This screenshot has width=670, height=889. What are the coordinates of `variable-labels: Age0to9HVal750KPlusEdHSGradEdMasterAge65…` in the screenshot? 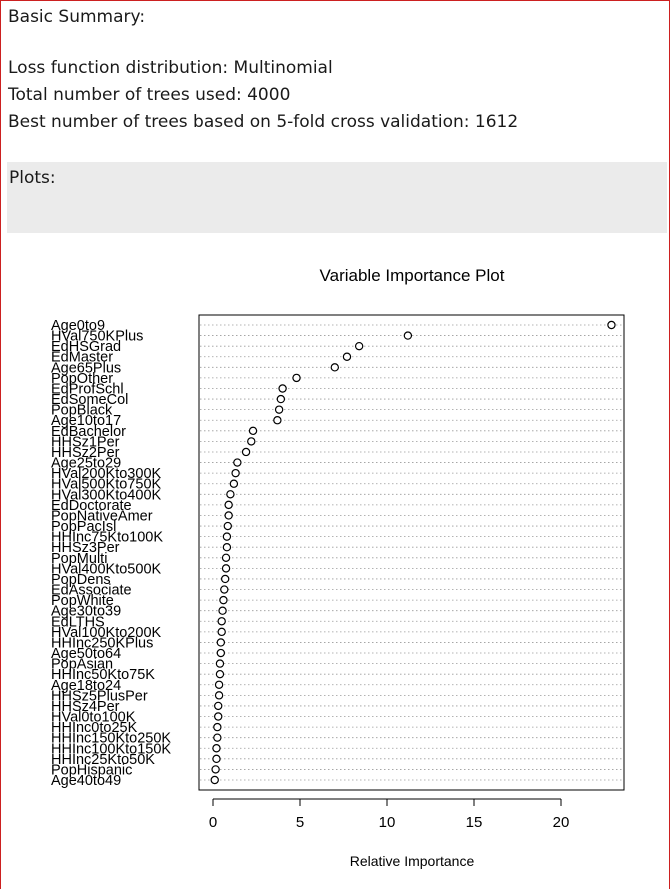 It's located at (111, 553).